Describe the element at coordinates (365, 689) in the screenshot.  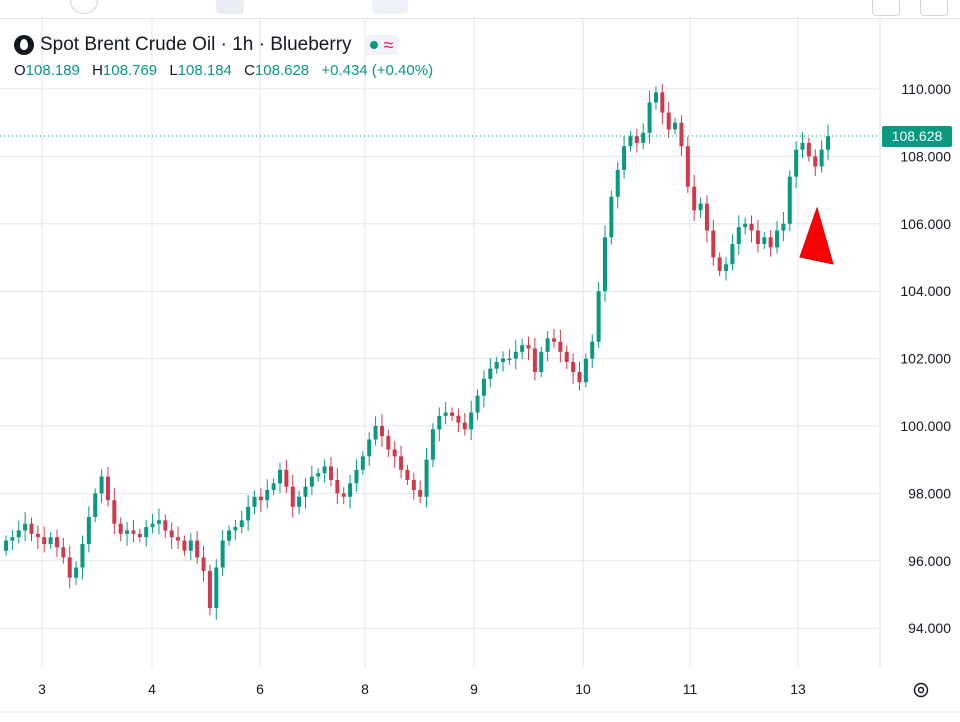
I see `time-tick-label: 8` at that location.